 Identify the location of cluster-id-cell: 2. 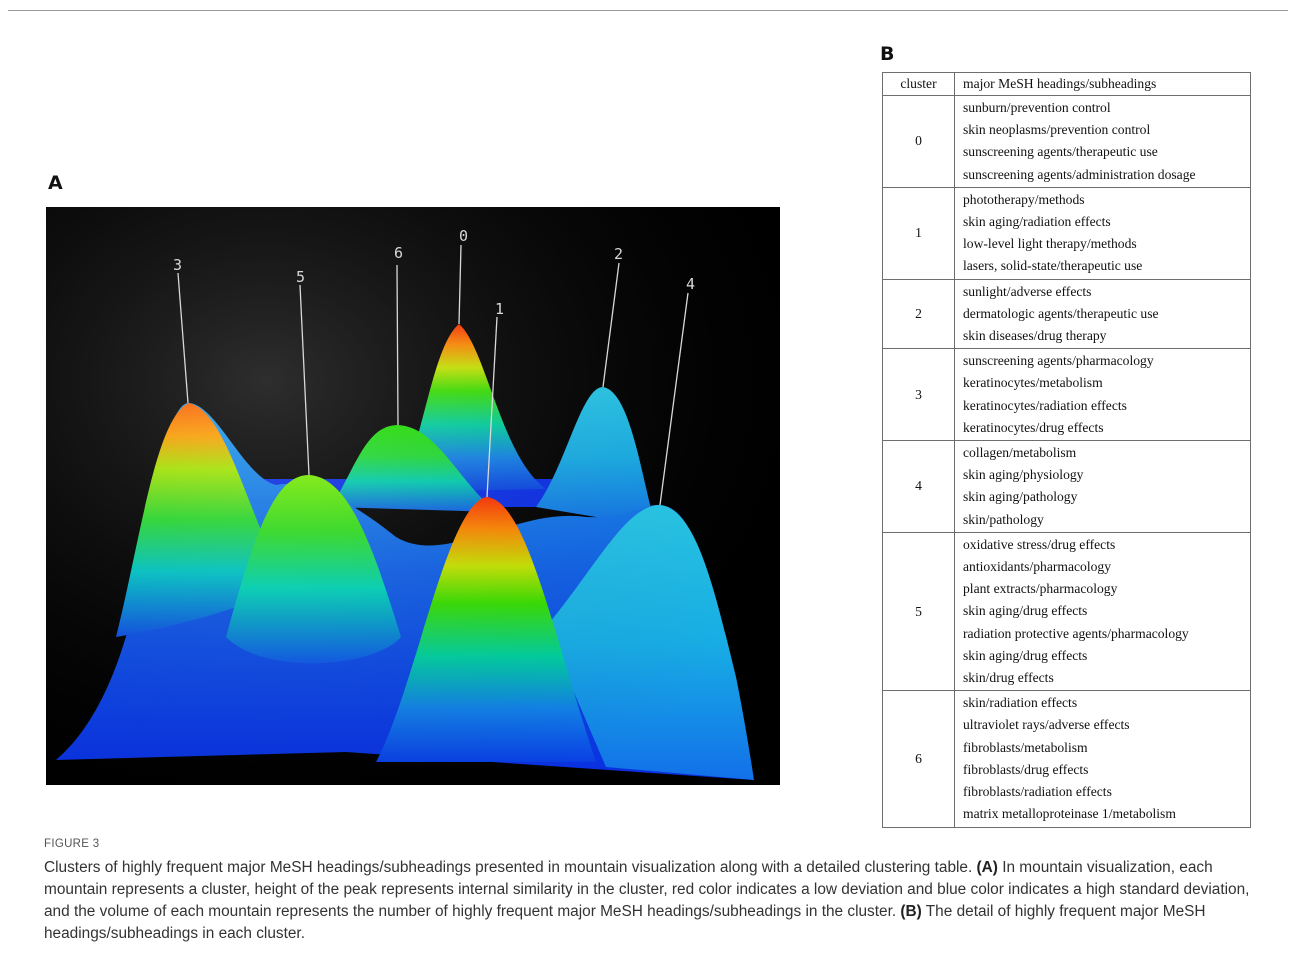
(918, 314).